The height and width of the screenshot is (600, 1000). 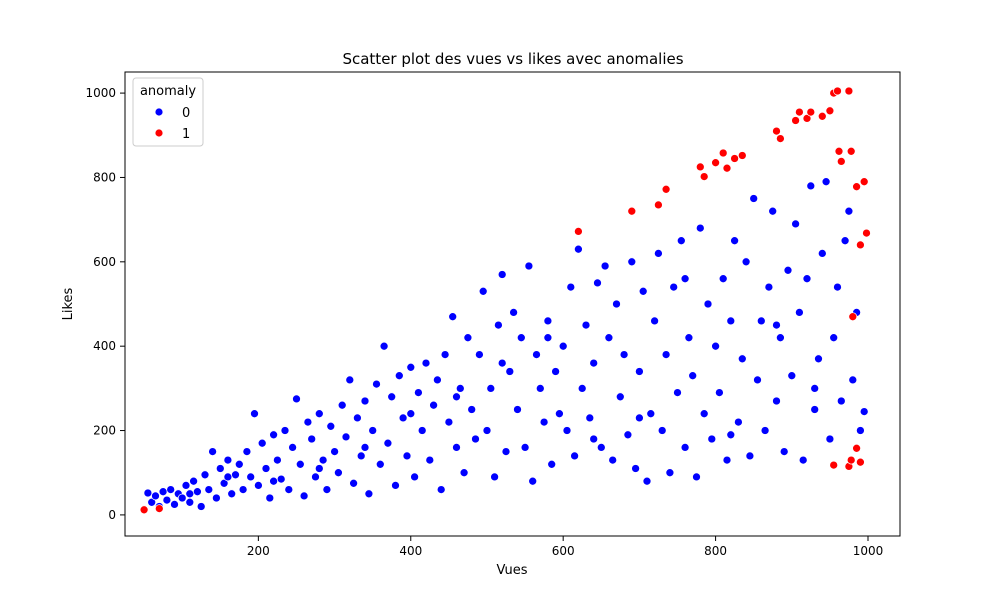 I want to click on y-tick-label: 0, so click(x=112, y=515).